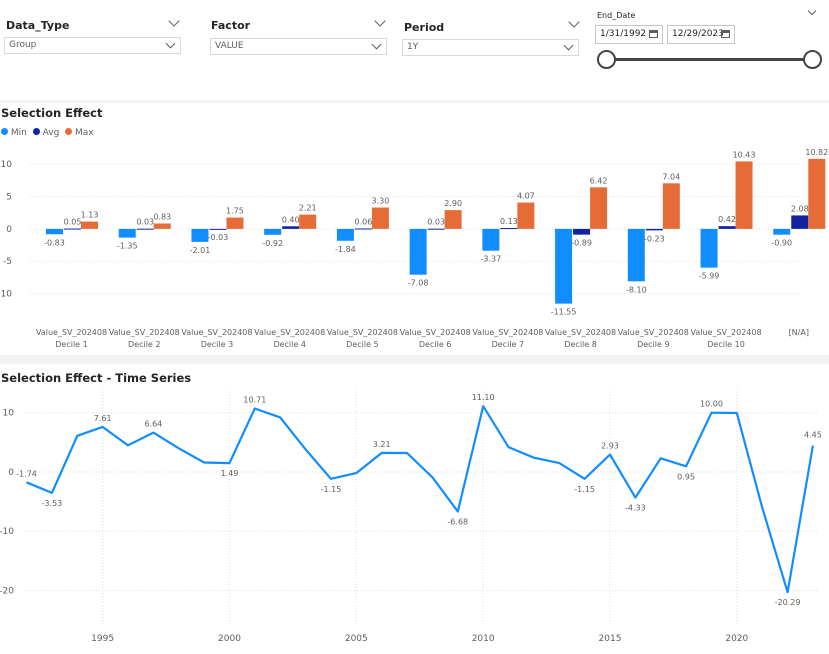  Describe the element at coordinates (413, 47) in the screenshot. I see `period-value: 1Y` at that location.